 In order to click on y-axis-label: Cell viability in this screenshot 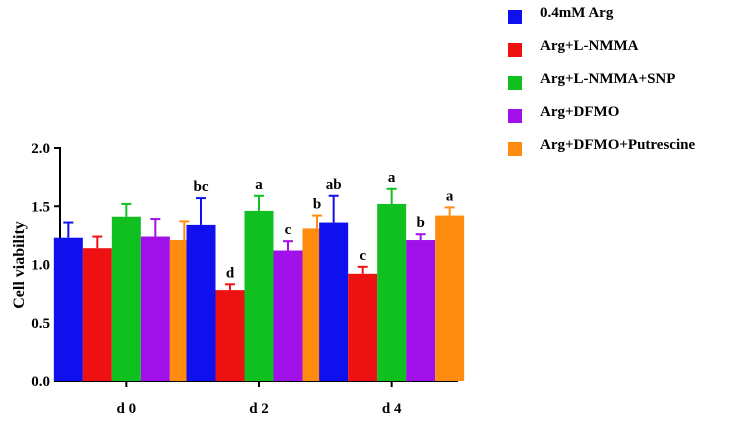, I will do `click(19, 265)`.